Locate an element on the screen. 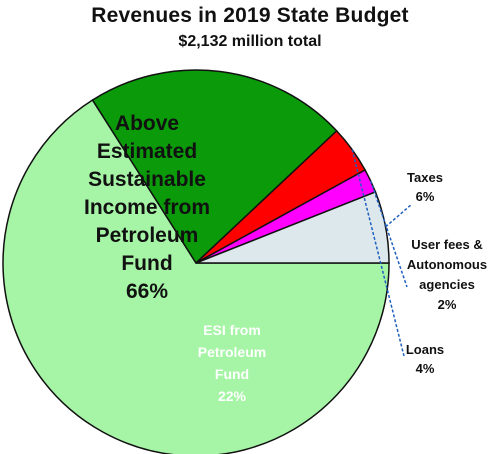 Image resolution: width=500 pixels, height=454 pixels. slice-label-line-0-4: Petroleum is located at coordinates (147, 235).